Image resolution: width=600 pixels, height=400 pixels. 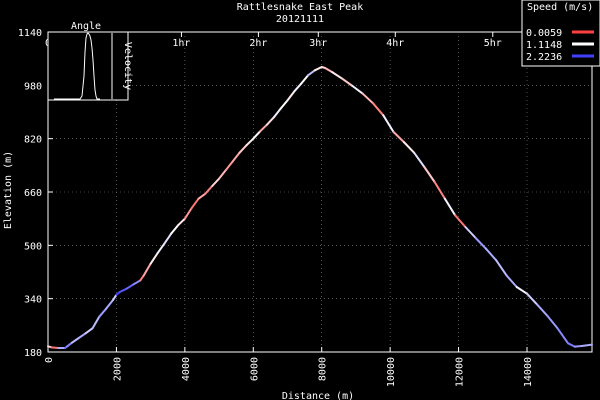 I want to click on speed-legend: Speed (m/s) 0.0059 1.1148 2.2236, so click(x=560, y=33).